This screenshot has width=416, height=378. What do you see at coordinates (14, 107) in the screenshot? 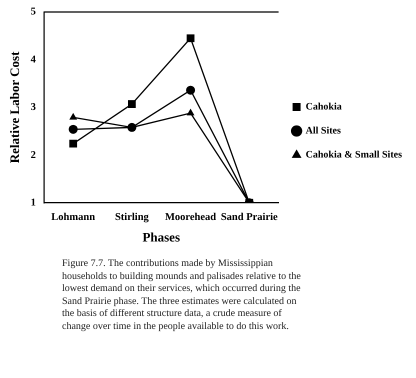
I see `y-axis-title: Relative Labor Cost` at bounding box center [14, 107].